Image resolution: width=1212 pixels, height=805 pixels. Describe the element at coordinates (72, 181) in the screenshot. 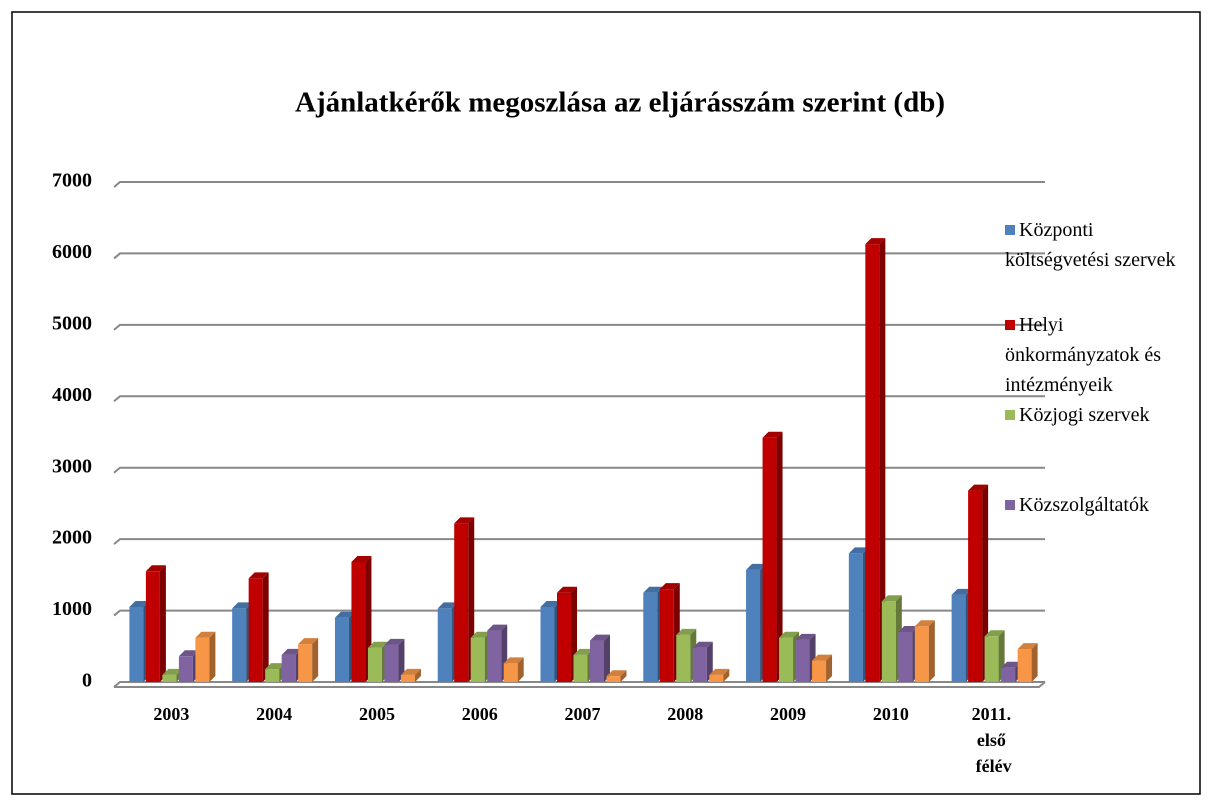

I see `y-tick-label: 7000` at that location.